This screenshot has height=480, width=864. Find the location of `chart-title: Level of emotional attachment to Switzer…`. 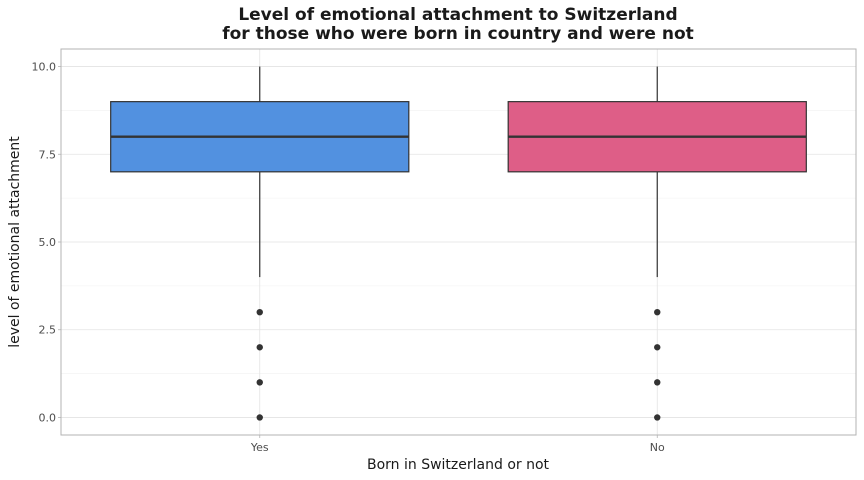

chart-title: Level of emotional attachment to Switzer… is located at coordinates (457, 15).